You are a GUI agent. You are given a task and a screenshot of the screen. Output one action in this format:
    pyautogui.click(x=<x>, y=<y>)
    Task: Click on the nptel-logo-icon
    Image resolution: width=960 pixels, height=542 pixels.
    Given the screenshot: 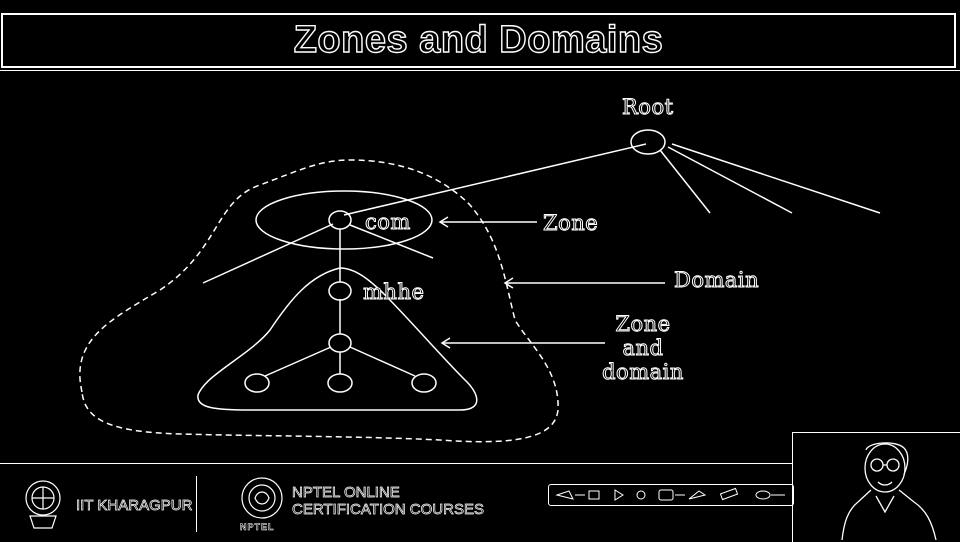 What is the action you would take?
    pyautogui.click(x=262, y=498)
    